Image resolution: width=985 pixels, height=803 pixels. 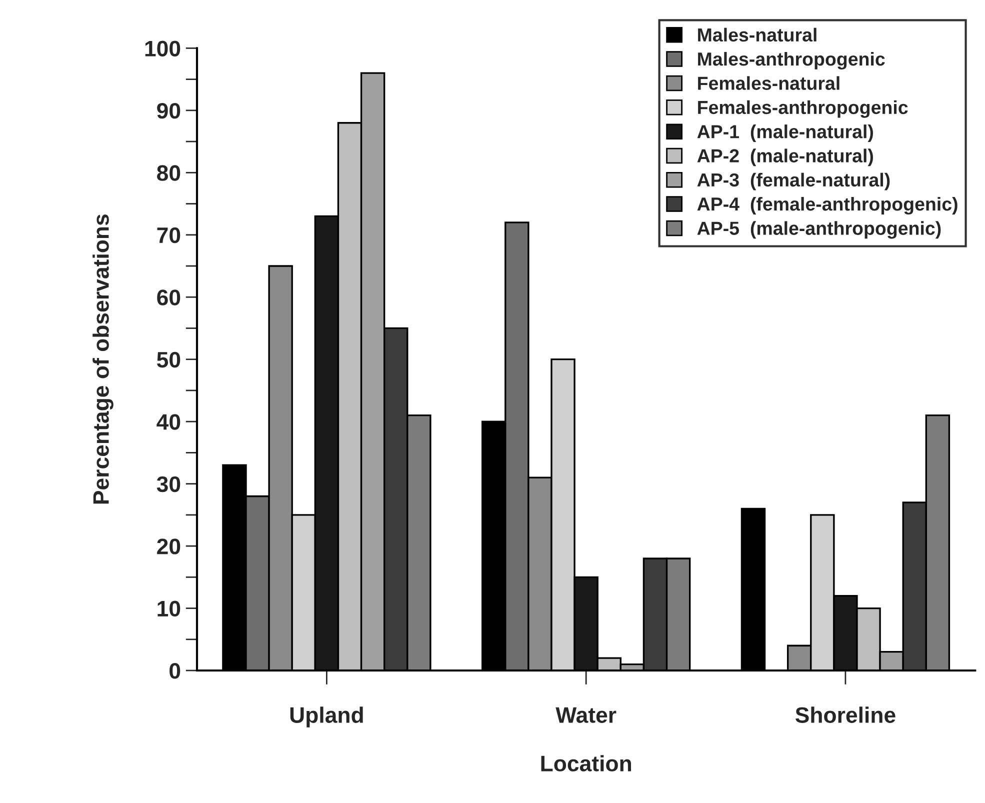 I want to click on legend-label: AP-1 (male-natural), so click(x=785, y=133).